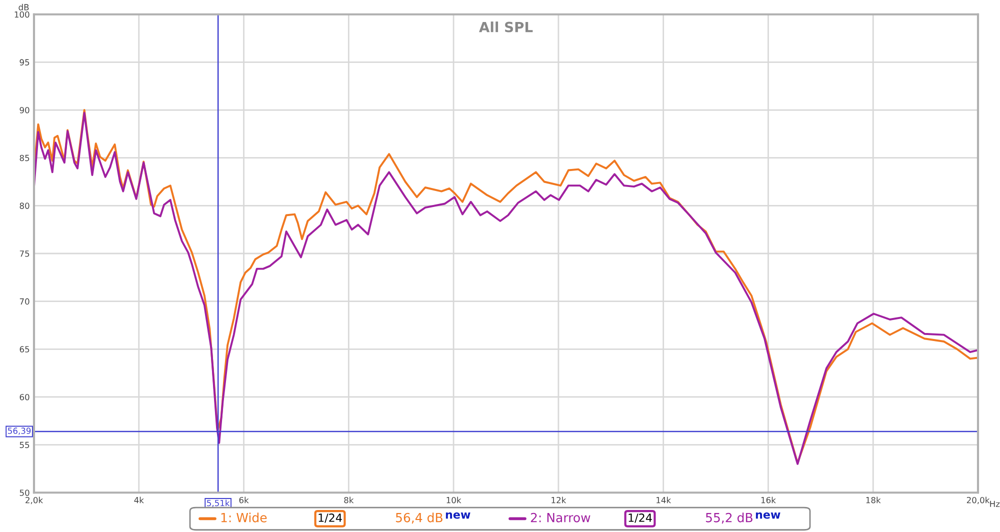  What do you see at coordinates (19, 431) in the screenshot?
I see `ref-line-label: 56,39` at bounding box center [19, 431].